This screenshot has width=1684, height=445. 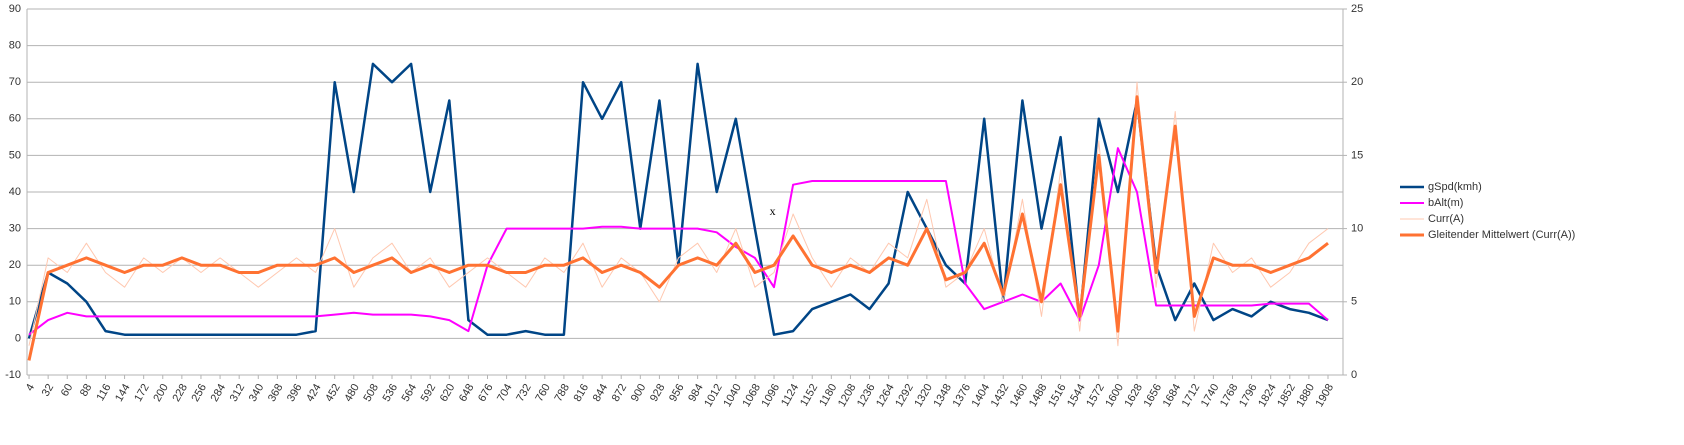 What do you see at coordinates (276, 393) in the screenshot?
I see `x-tick-label: 368` at bounding box center [276, 393].